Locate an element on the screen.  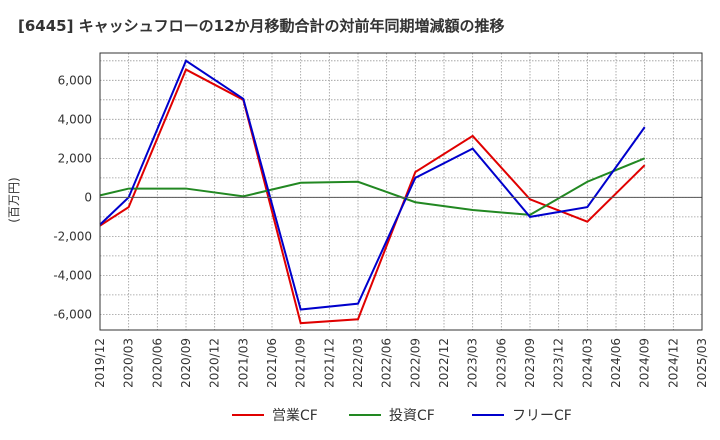
y-tick-label: 4,000 is located at coordinates (75, 119).